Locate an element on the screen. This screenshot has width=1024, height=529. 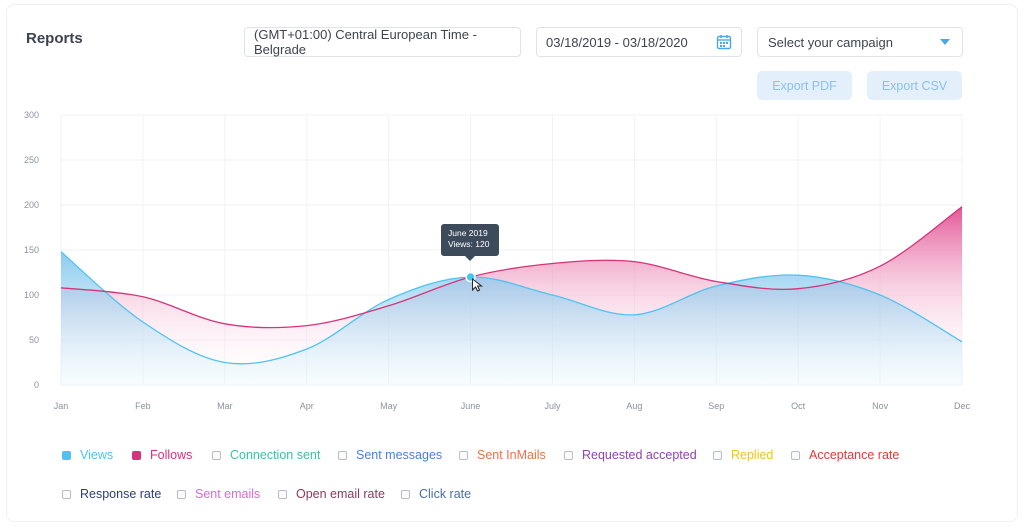
legend-label: Requested accepted is located at coordinates (639, 455).